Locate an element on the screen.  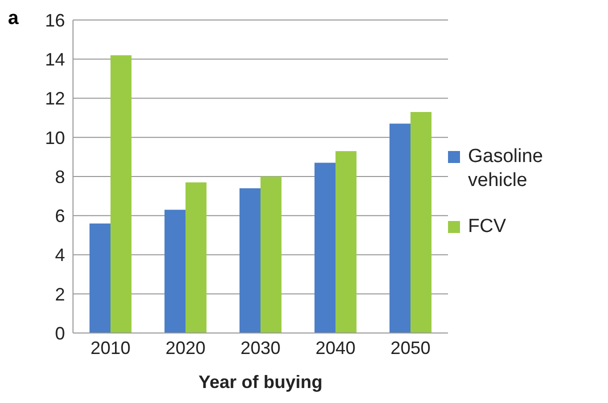
y-tick-label: 2 is located at coordinates (59, 294).